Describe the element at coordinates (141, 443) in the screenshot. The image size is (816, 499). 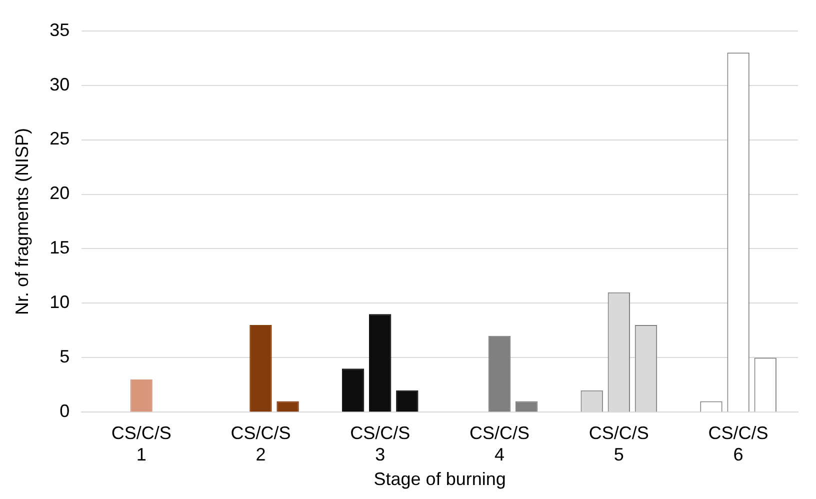
I see `x-tick-label: CS/C/S 1` at that location.